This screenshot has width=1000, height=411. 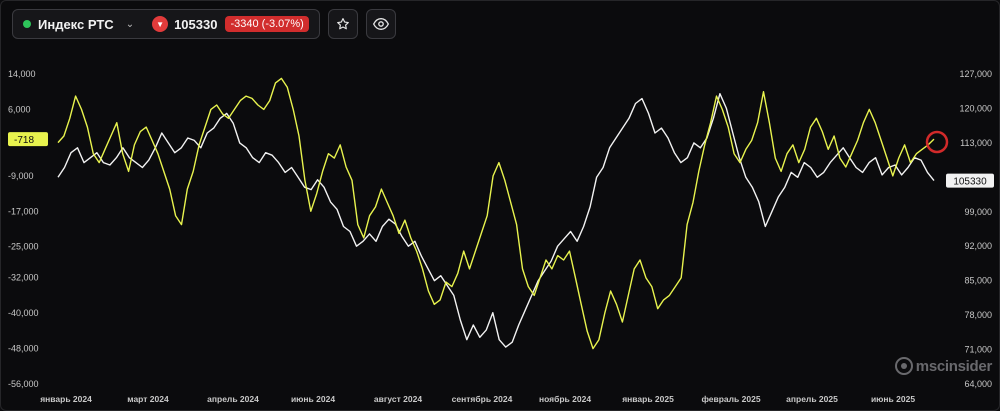 What do you see at coordinates (978, 384) in the screenshot?
I see `right-axis-tick: 64,000` at bounding box center [978, 384].